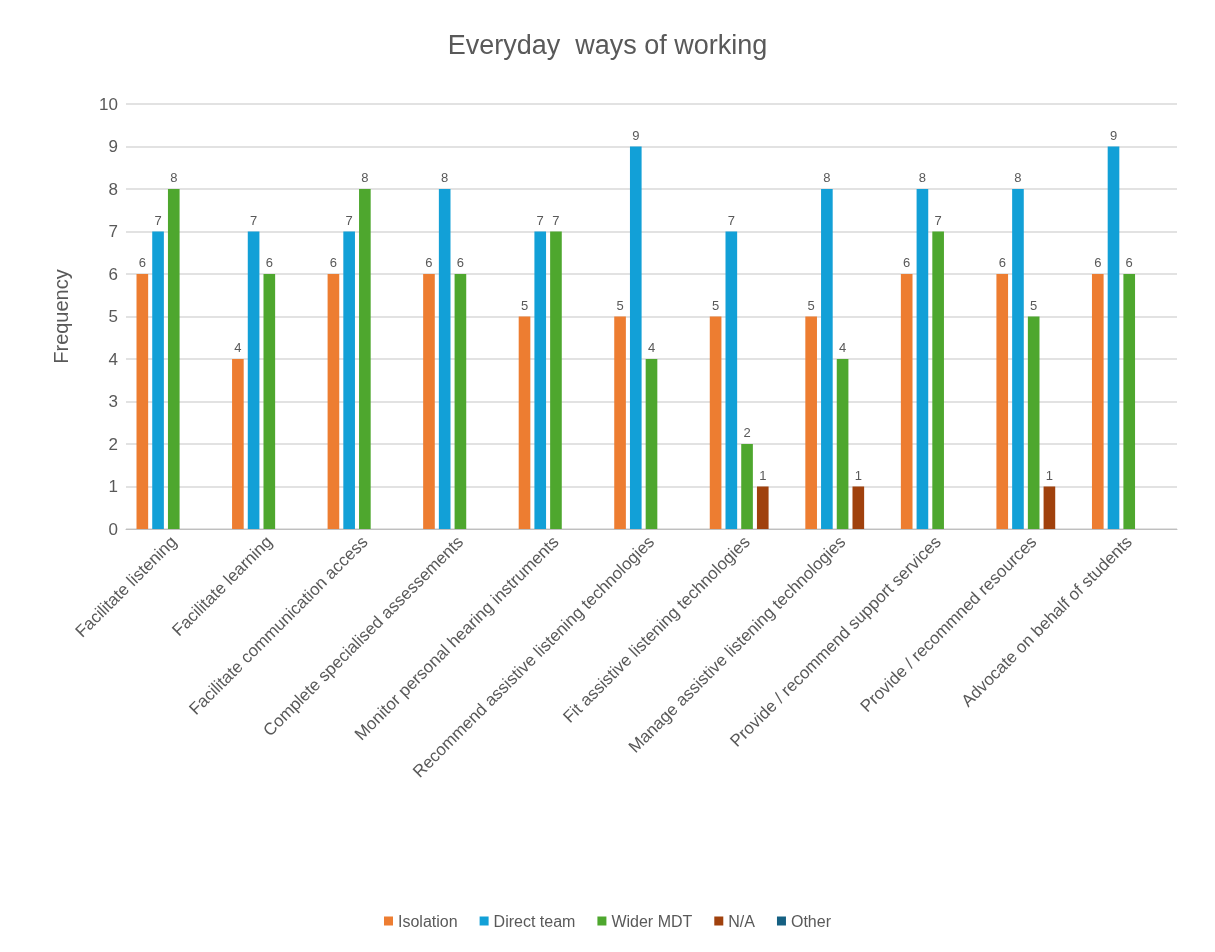  I want to click on y-tick-label: 9, so click(113, 146).